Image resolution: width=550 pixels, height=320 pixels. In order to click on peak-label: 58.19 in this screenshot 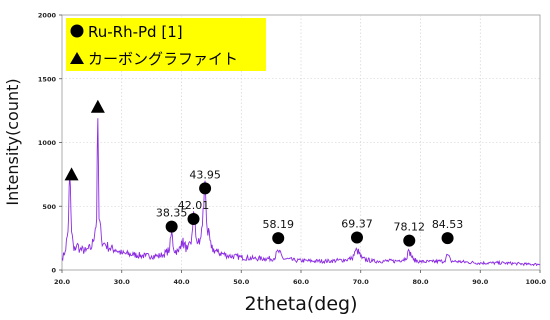, I will do `click(278, 224)`.